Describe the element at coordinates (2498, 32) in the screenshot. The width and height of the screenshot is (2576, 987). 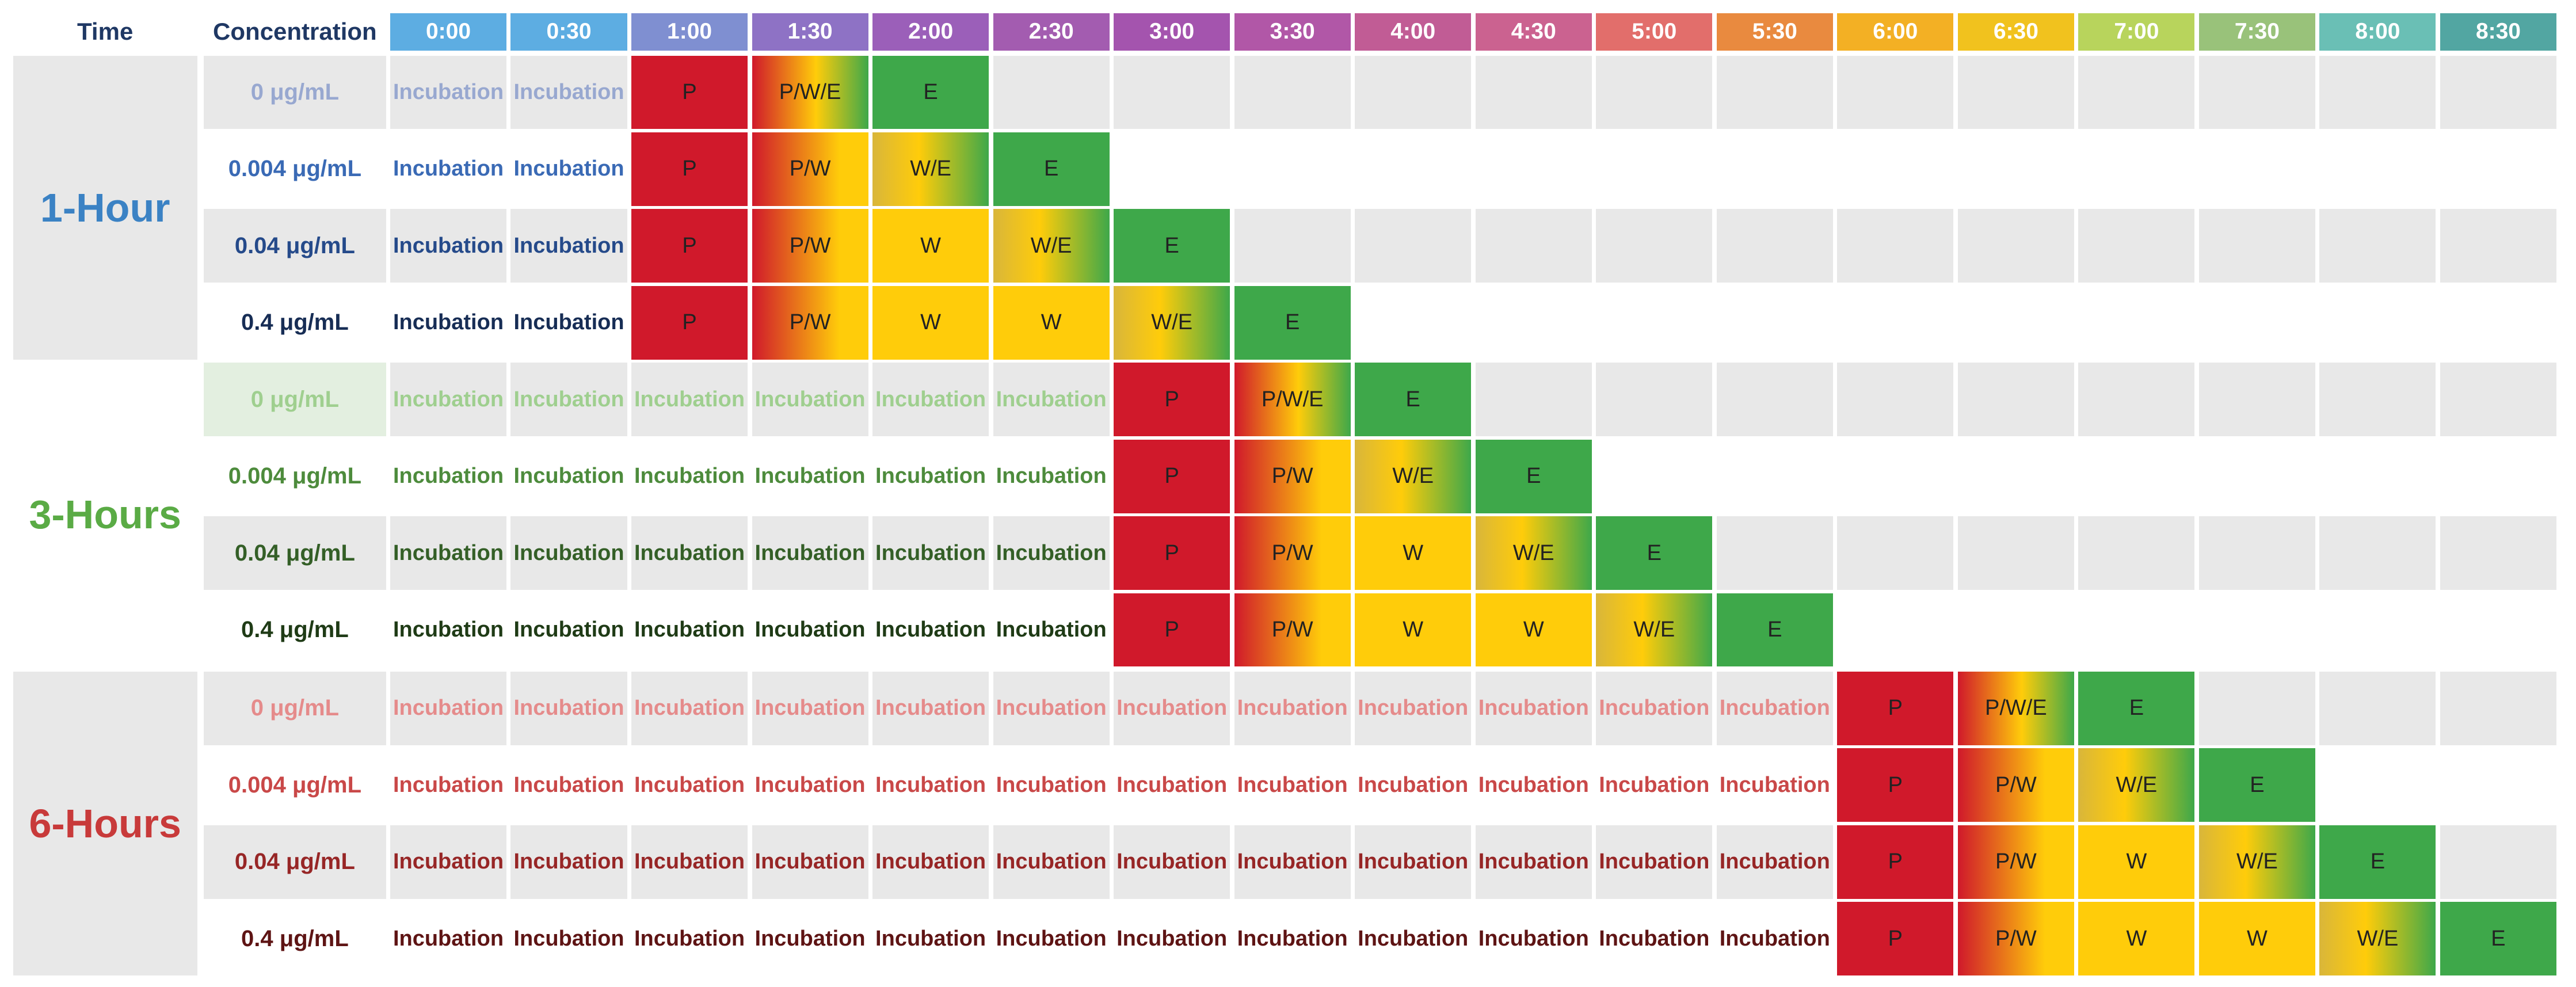
I see `time-header-cell: 8:30` at that location.